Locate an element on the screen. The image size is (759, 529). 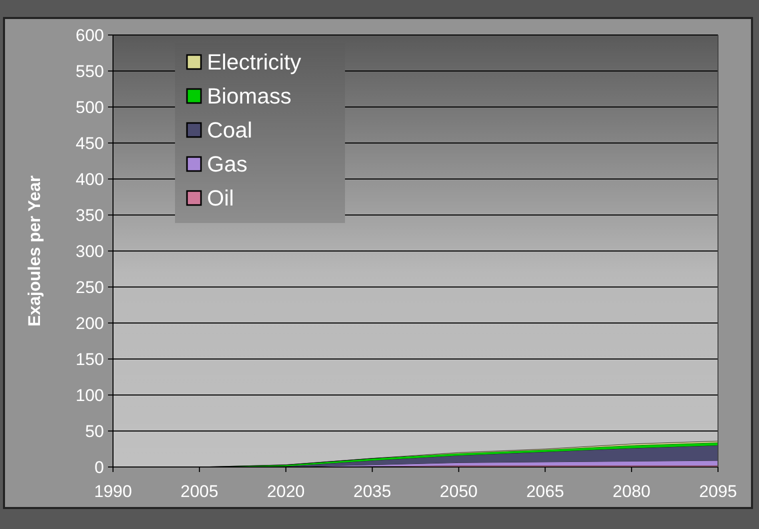
x-tick-label: 2020 is located at coordinates (285, 491).